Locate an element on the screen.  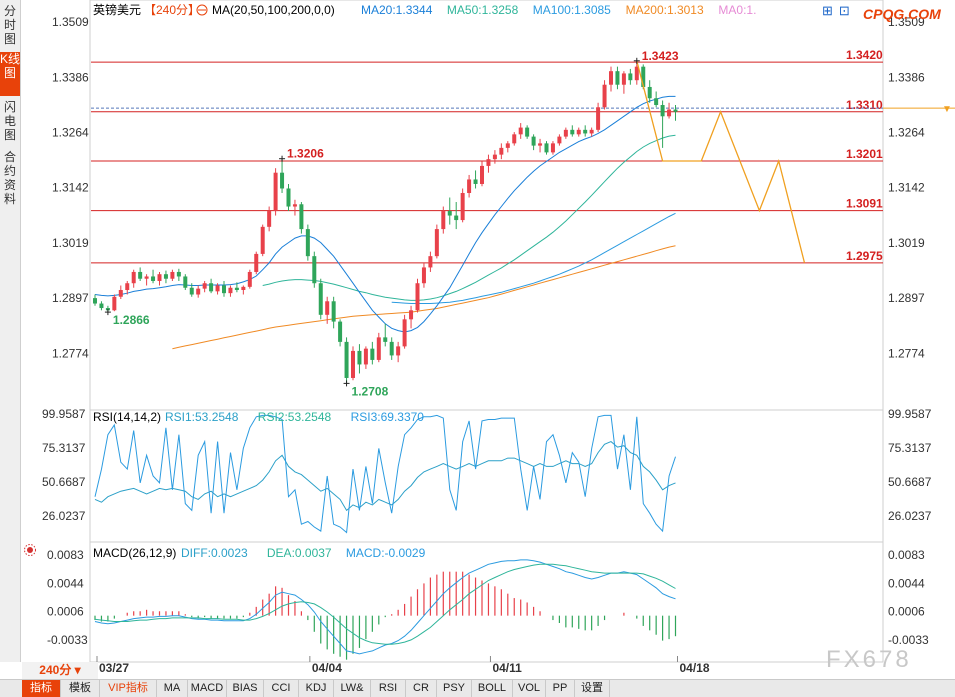
settings-circle-icon is located at coordinates (202, 10).